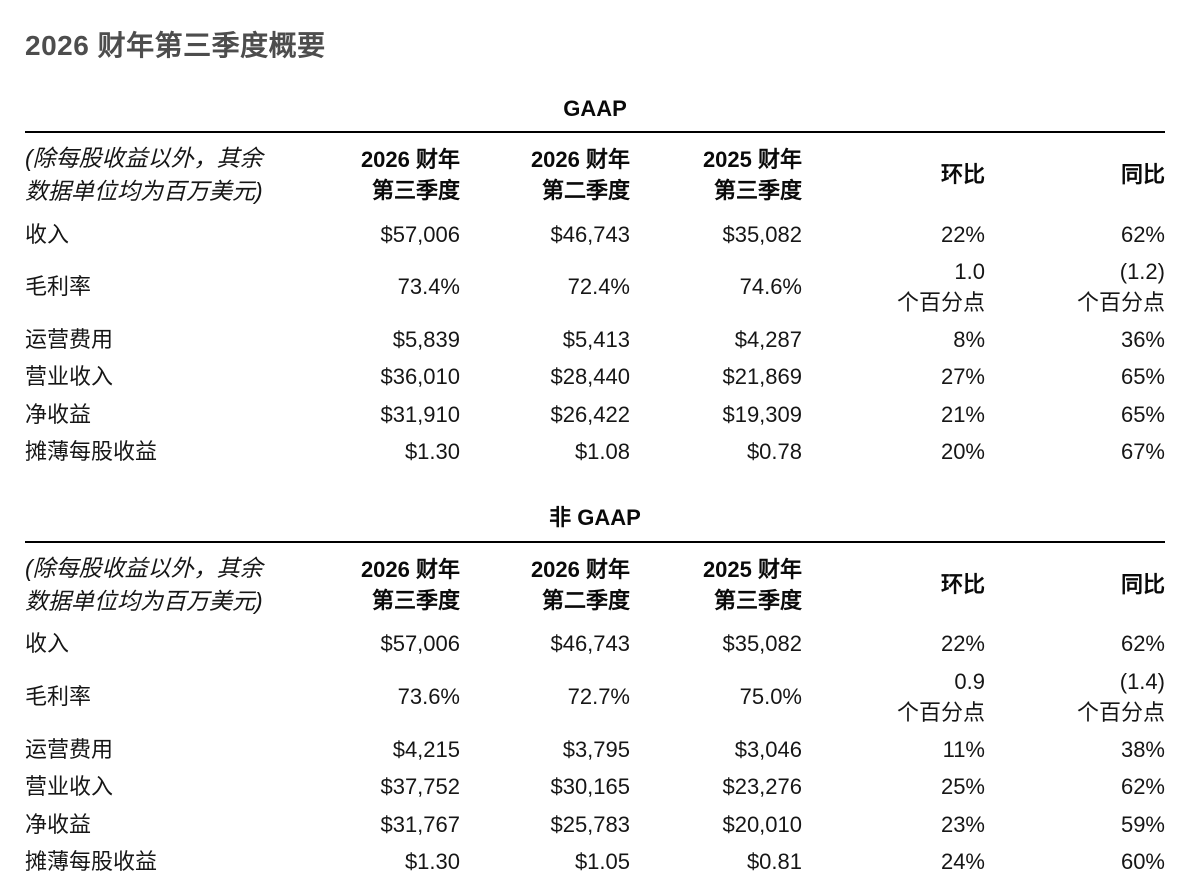 Image resolution: width=1200 pixels, height=882 pixels. I want to click on metric-value: 22%, so click(962, 644).